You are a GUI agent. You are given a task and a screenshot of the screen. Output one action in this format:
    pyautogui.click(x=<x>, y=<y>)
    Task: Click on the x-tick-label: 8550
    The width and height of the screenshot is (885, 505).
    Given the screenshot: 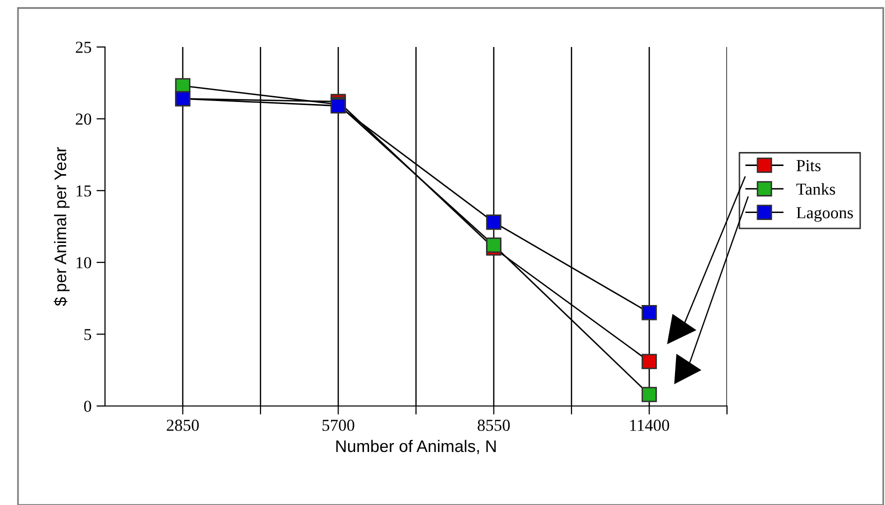 What is the action you would take?
    pyautogui.click(x=494, y=425)
    